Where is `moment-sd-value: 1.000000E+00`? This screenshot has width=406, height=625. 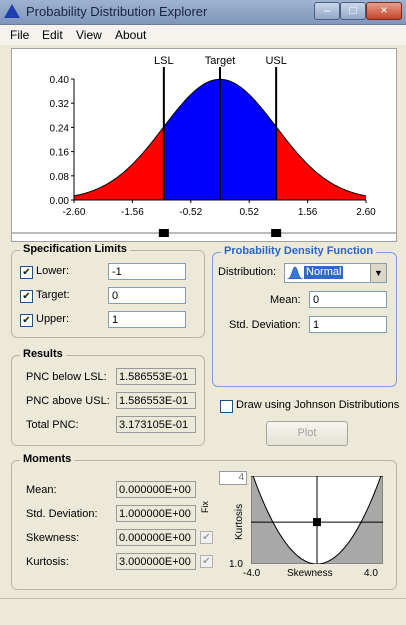
moment-sd-value: 1.000000E+00 is located at coordinates (156, 513).